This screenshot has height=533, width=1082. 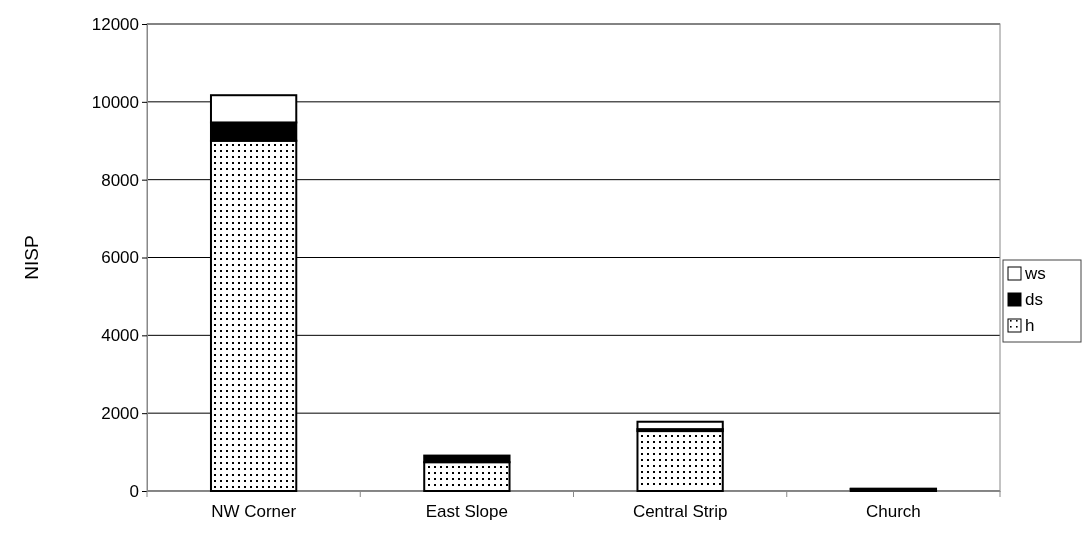 I want to click on y-tick-label: 6000, so click(x=120, y=258).